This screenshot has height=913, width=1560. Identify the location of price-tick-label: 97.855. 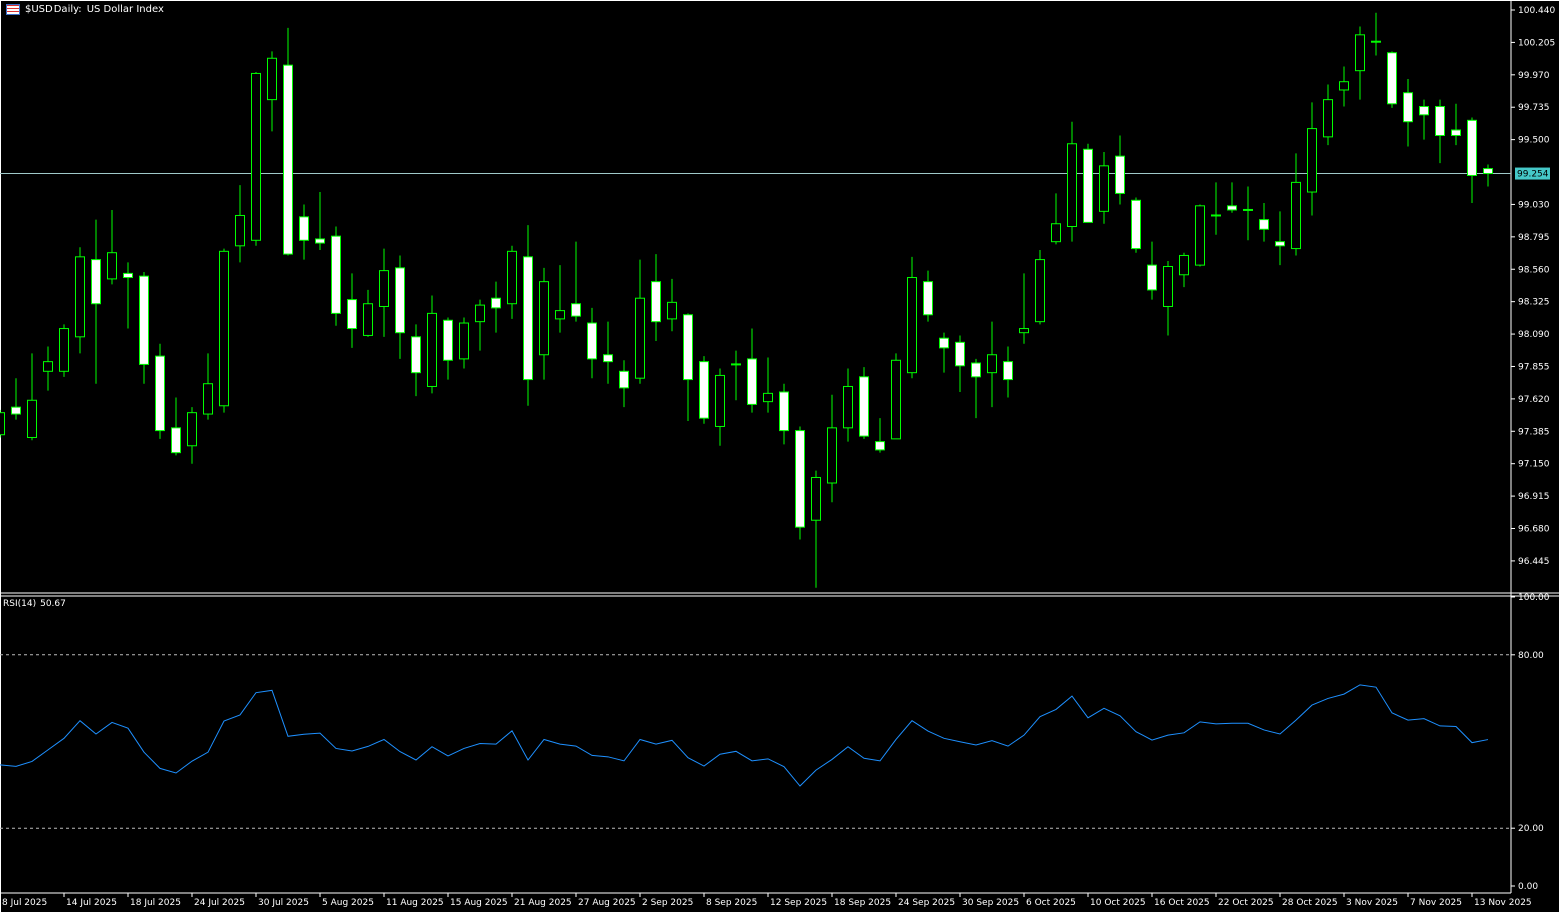
(1534, 367).